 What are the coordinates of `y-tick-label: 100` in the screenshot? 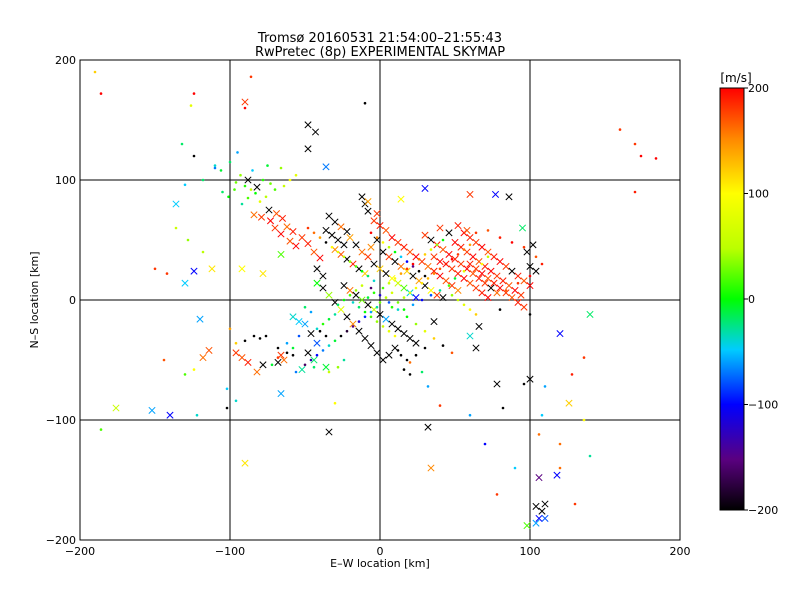 It's located at (65, 180).